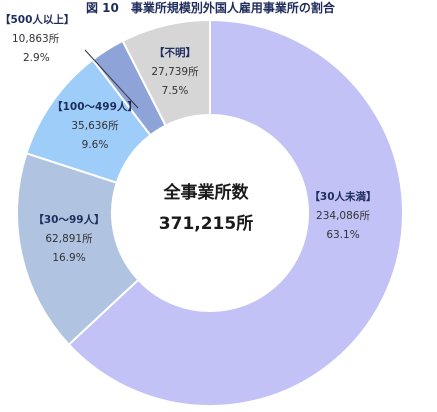 The height and width of the screenshot is (412, 437). Describe the element at coordinates (36, 39) in the screenshot. I see `label-500-plus-value-text: 10,863所` at that location.